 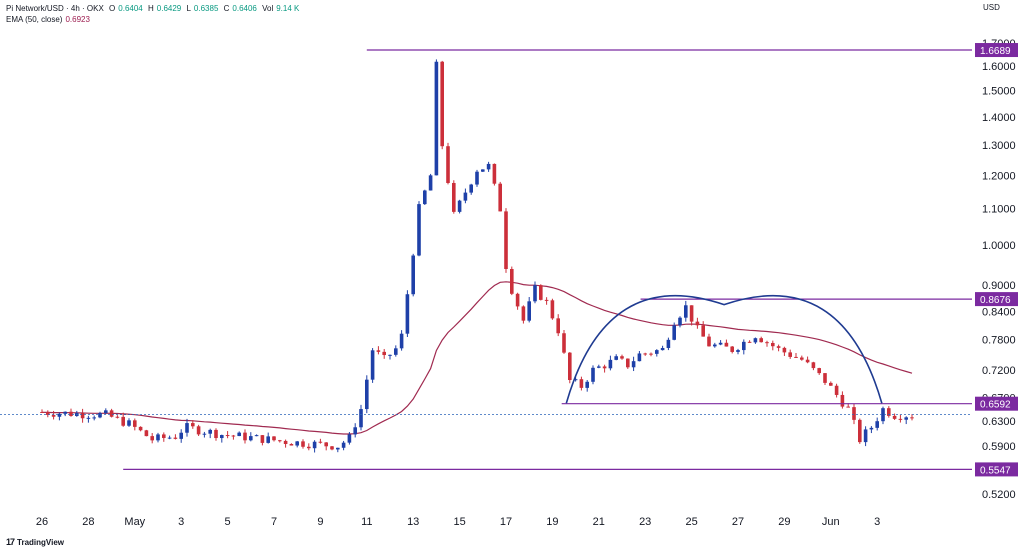 I want to click on symbol-label: Pi Network/USD · 4h · OKX, so click(x=55, y=8).